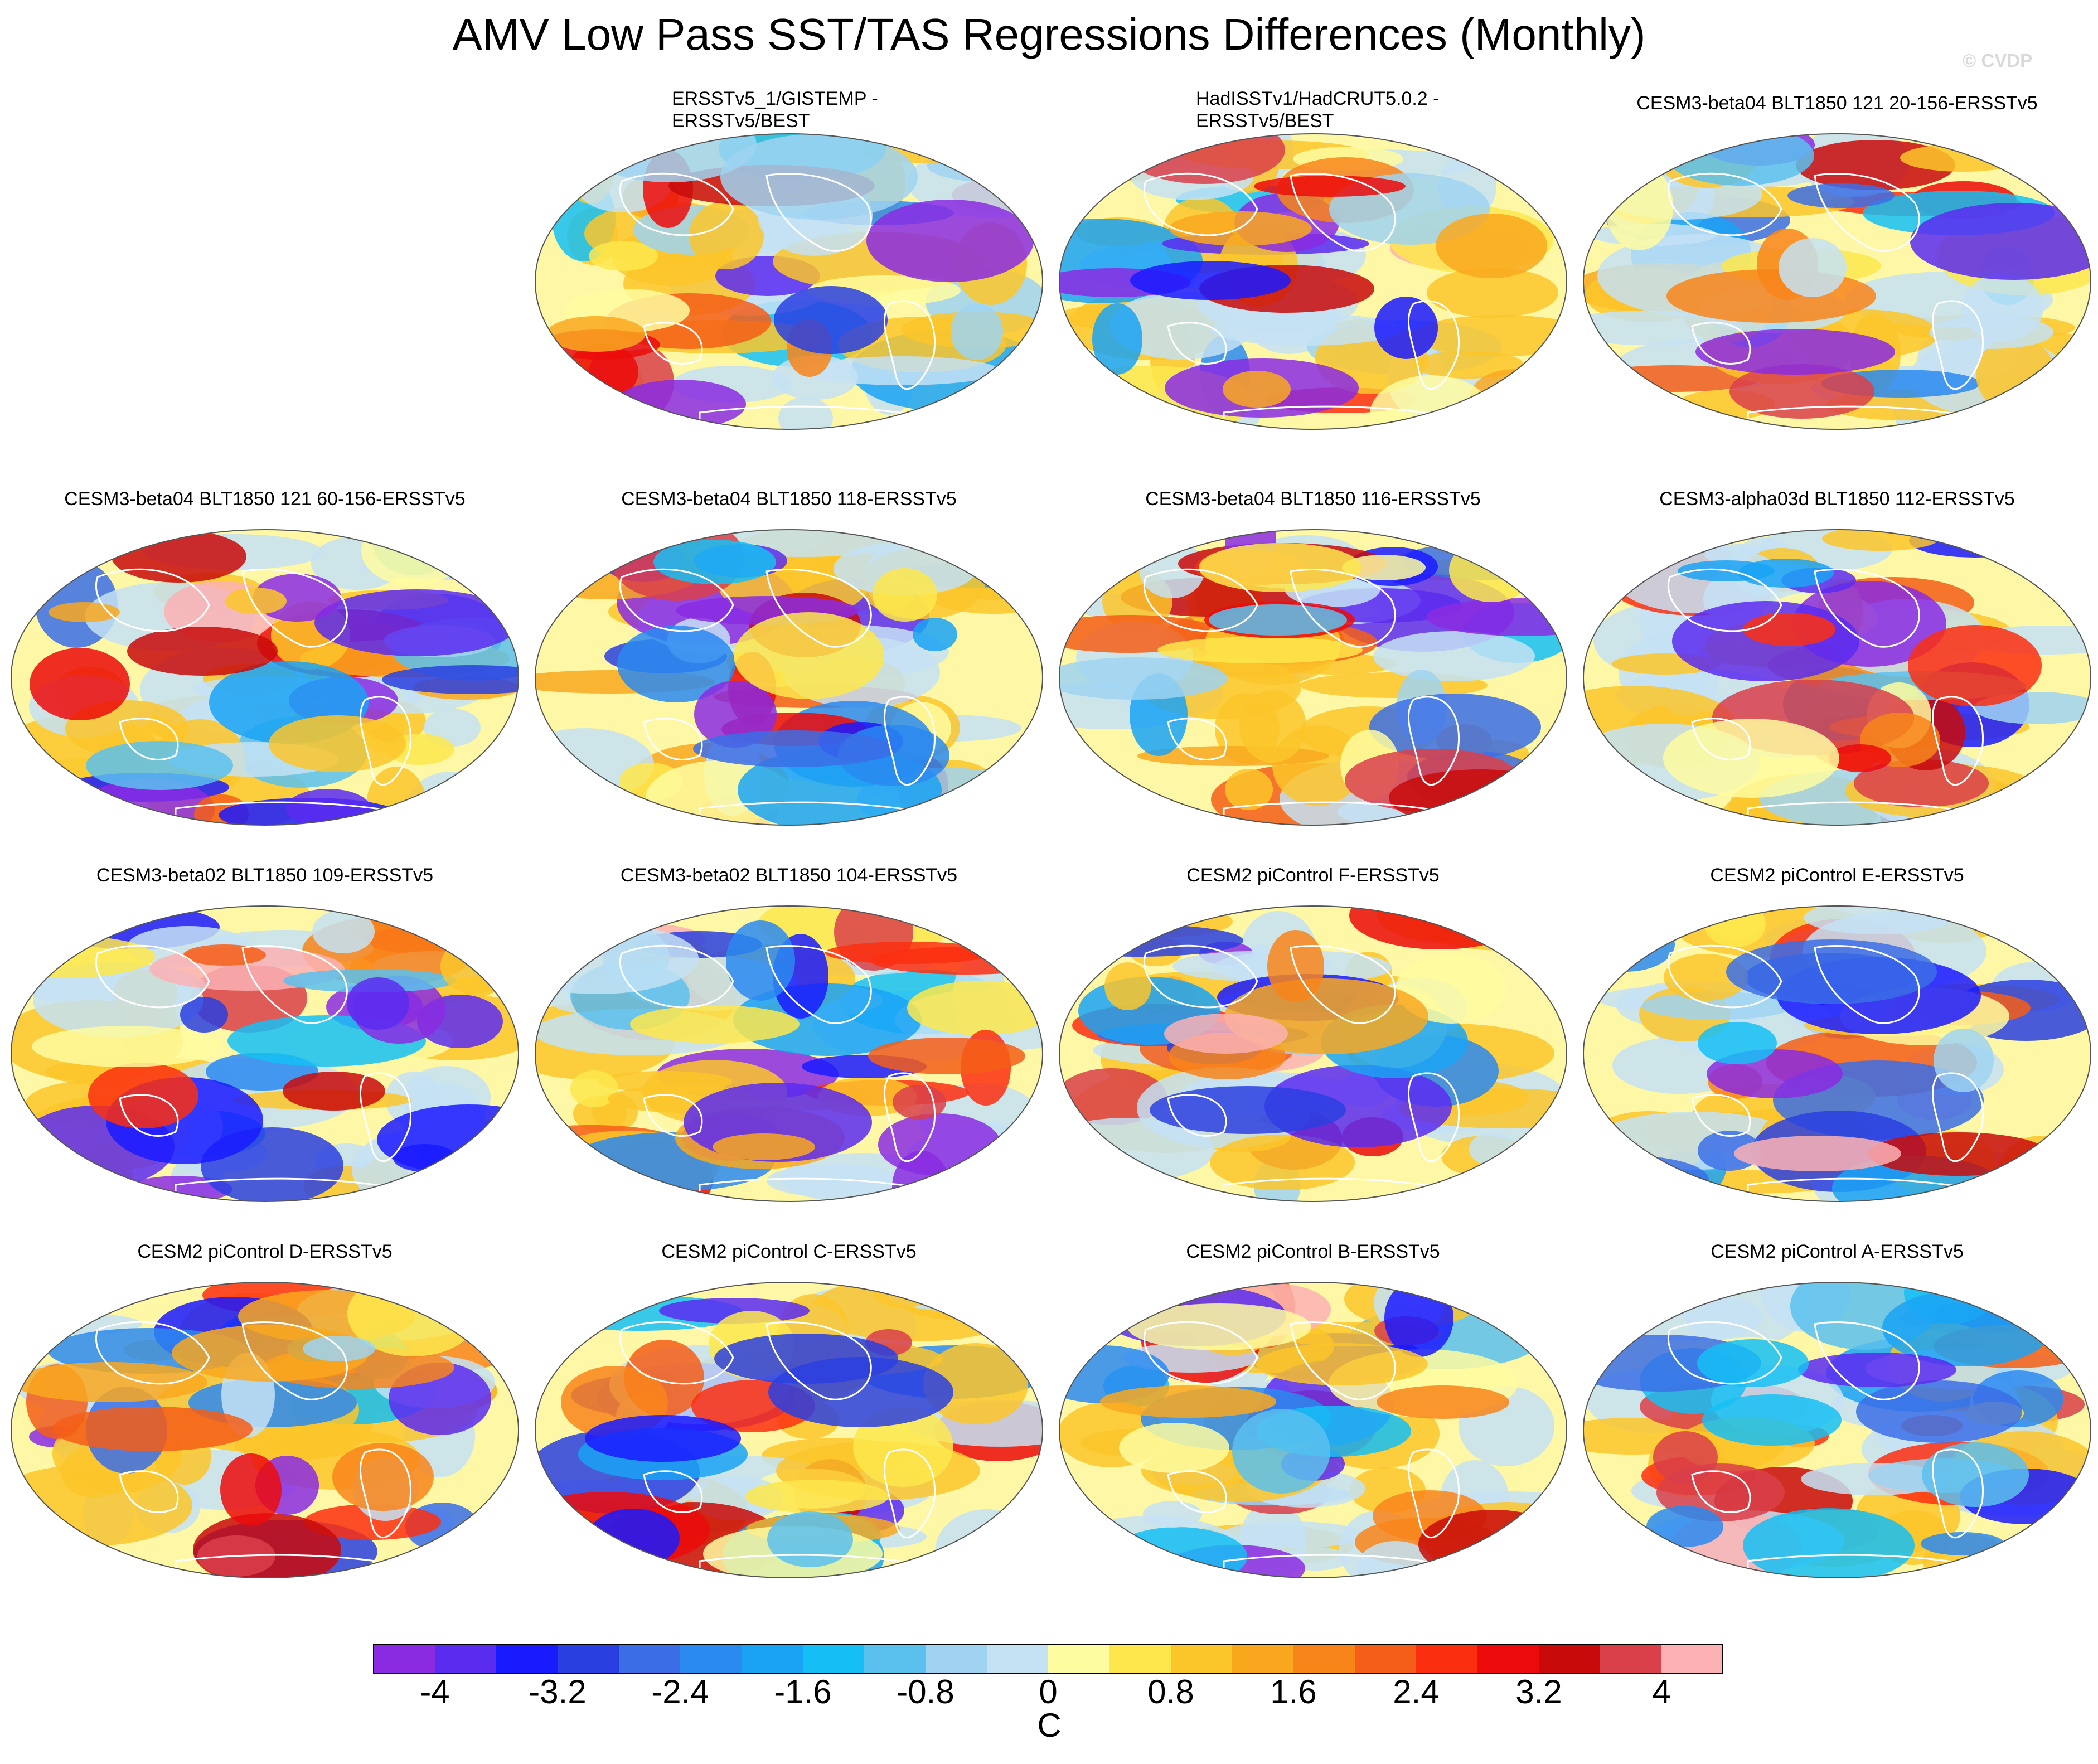 This screenshot has width=2098, height=1764. I want to click on colorbar-tick-label: -2.4, so click(680, 1691).